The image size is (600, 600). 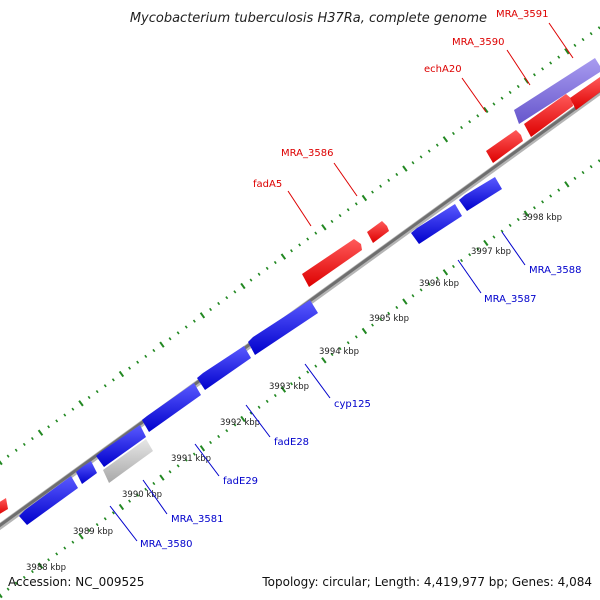 What do you see at coordinates (478, 42) in the screenshot?
I see `gene-label-MRA_3590: MRA_3590` at bounding box center [478, 42].